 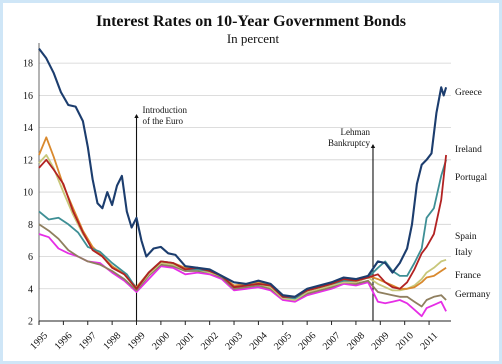 What do you see at coordinates (234, 341) in the screenshot?
I see `x-tick-label-2003: 2003` at bounding box center [234, 341].